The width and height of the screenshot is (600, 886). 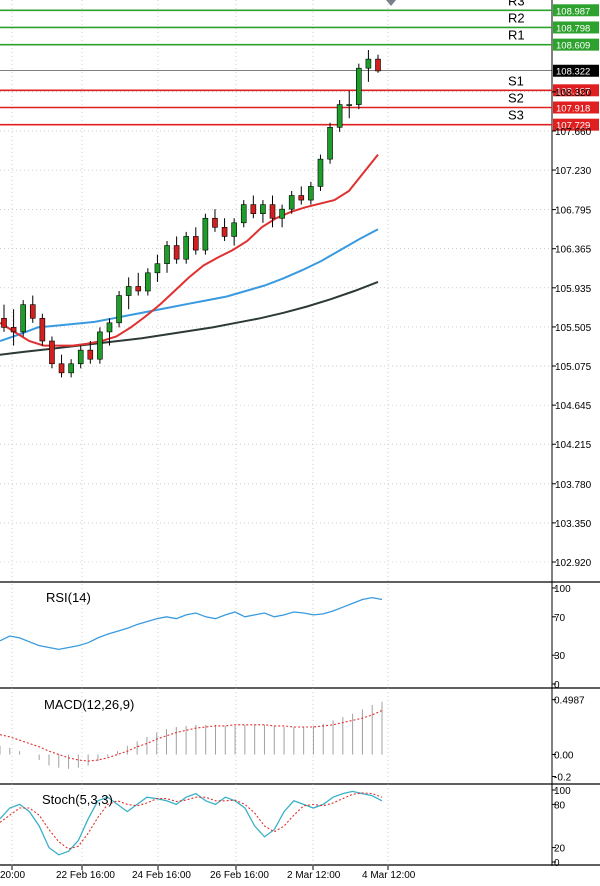 What do you see at coordinates (569, 701) in the screenshot?
I see `panel-tick-label: 0.4987` at bounding box center [569, 701].